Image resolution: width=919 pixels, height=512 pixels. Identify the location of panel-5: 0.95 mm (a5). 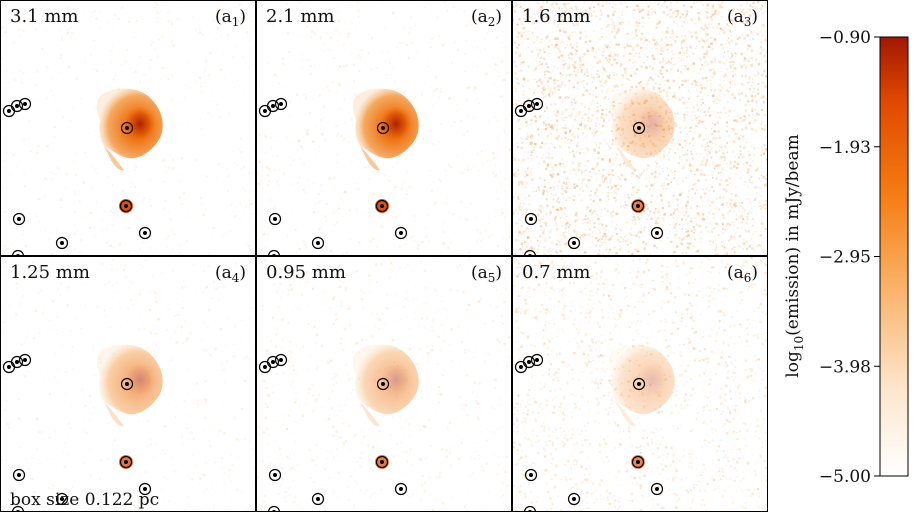
(384, 384).